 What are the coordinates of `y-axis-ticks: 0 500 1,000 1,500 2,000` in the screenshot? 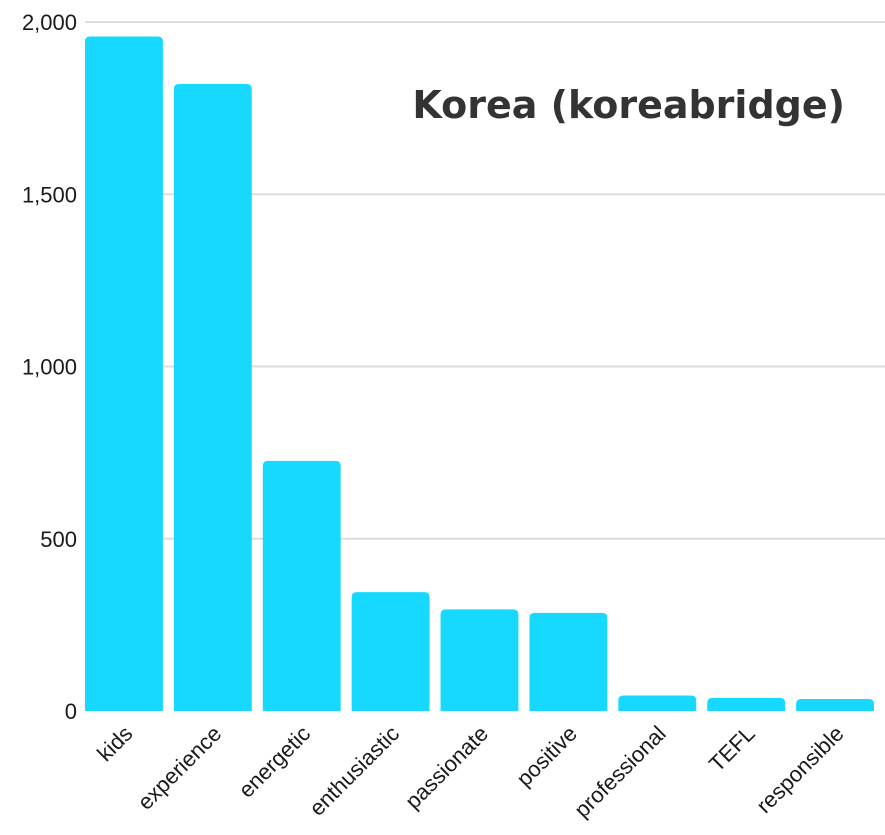 It's located at (49, 367).